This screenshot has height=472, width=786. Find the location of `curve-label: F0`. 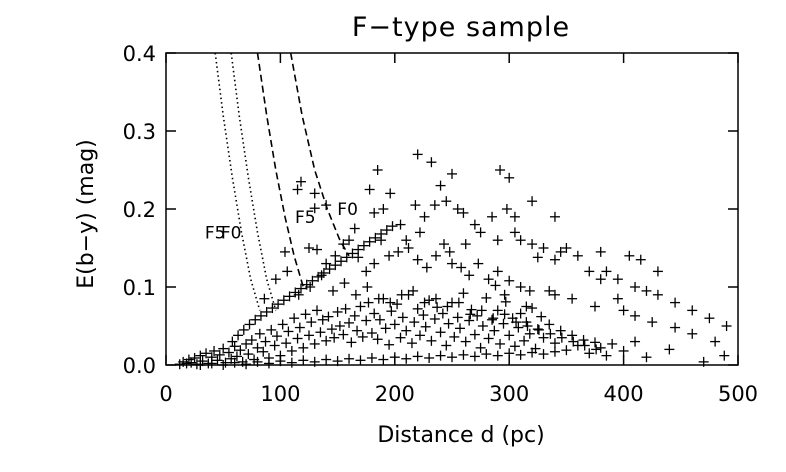

curve-label: F0 is located at coordinates (231, 233).